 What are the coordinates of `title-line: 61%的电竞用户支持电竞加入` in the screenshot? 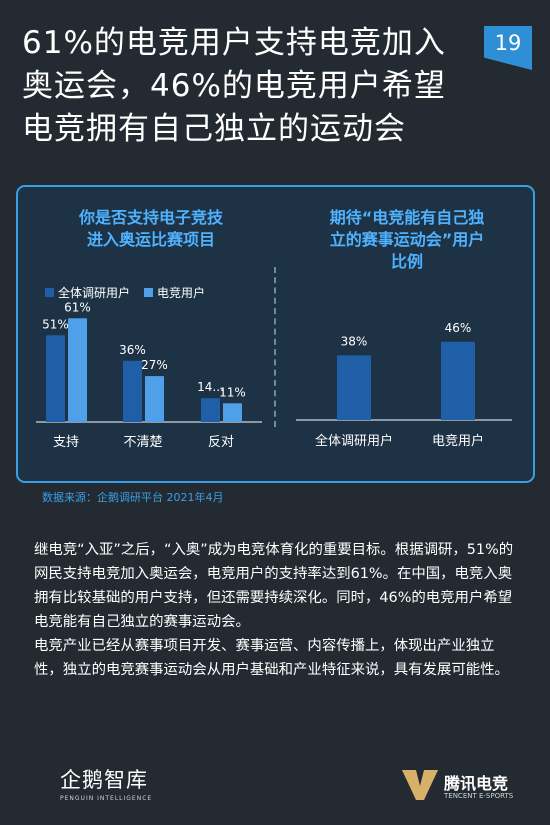 It's located at (234, 43).